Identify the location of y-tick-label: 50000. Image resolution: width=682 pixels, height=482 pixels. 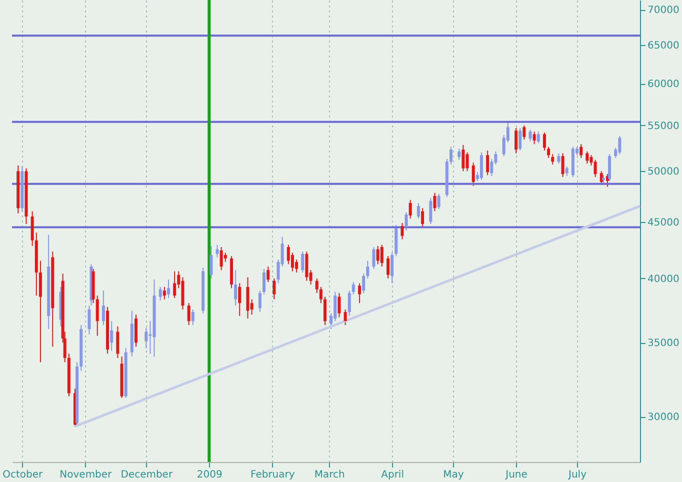
(664, 172).